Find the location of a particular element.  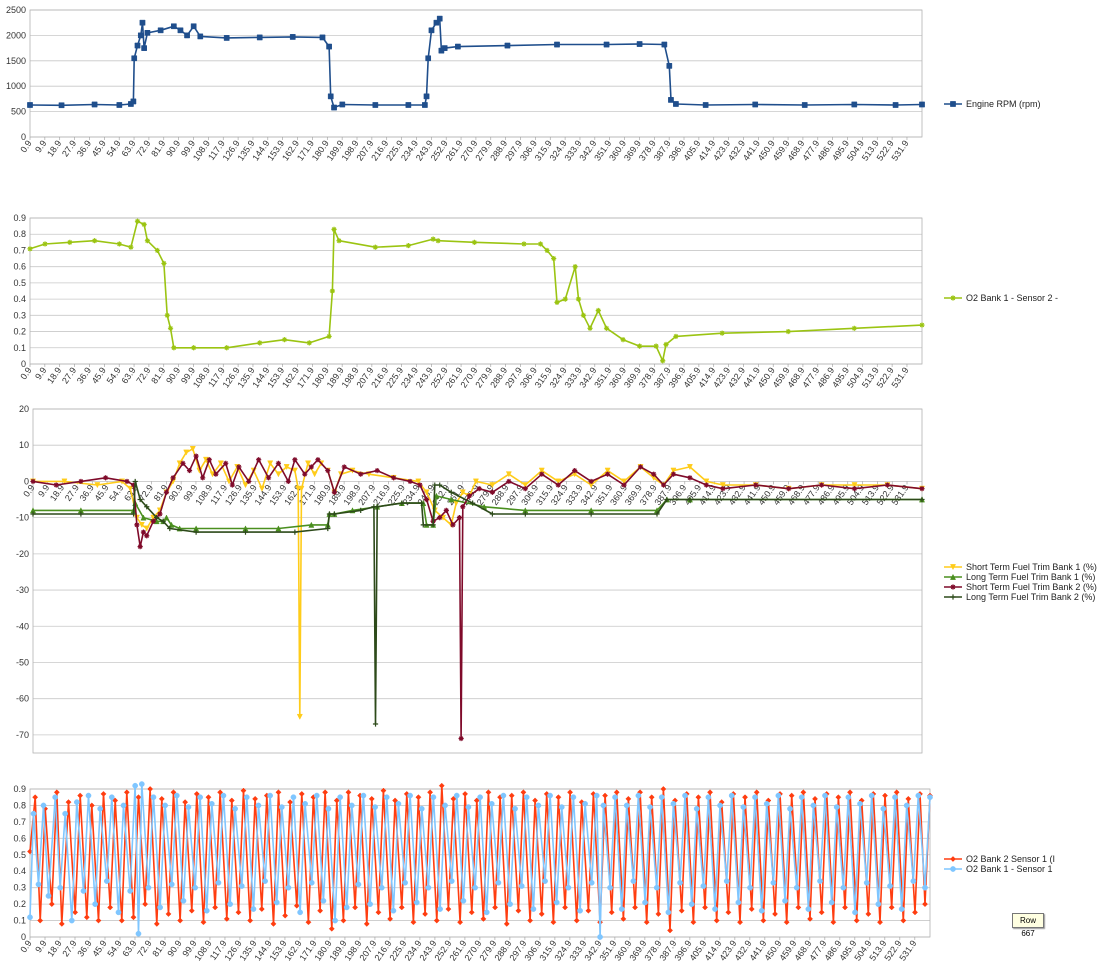

y-tick-label: 0.3 is located at coordinates (19, 315).